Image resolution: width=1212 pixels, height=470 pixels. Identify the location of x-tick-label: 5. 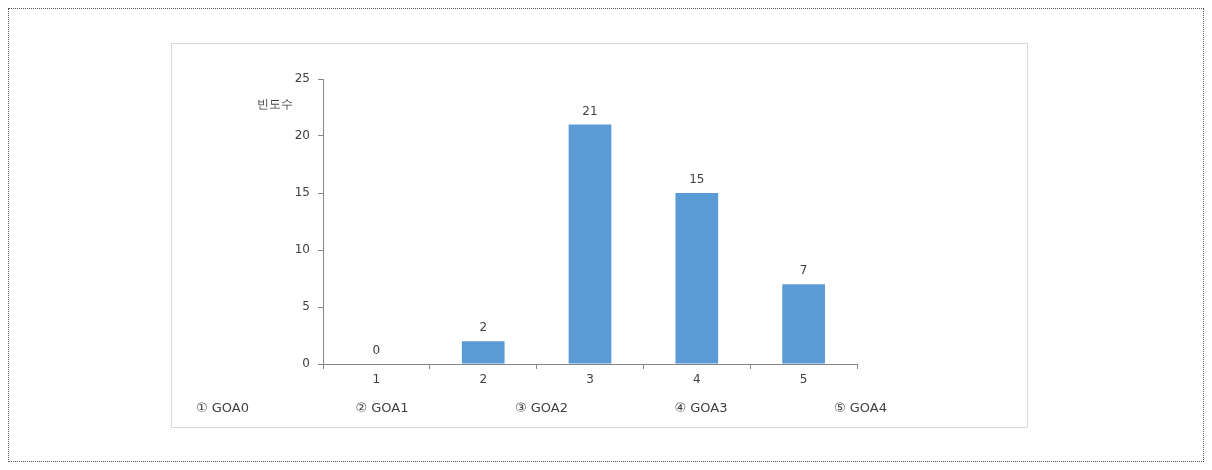
(803, 379).